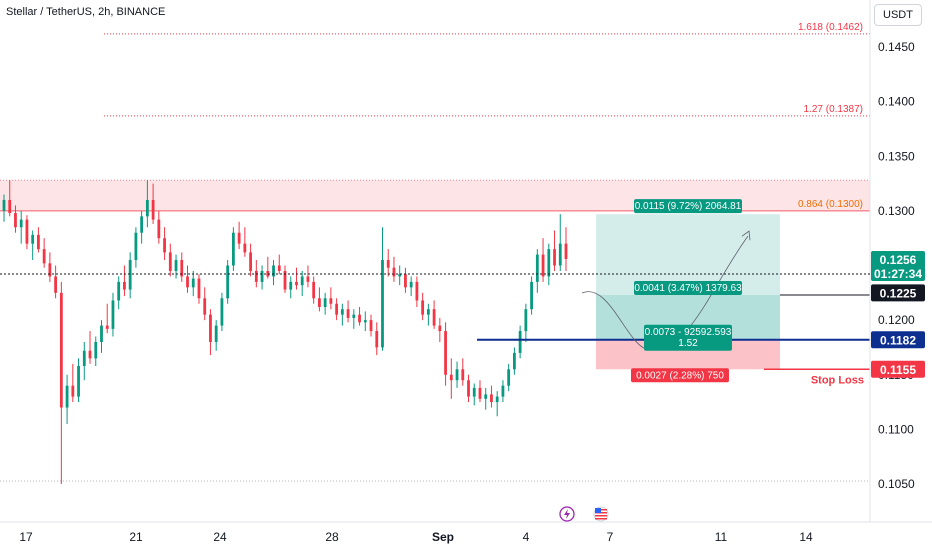 Image resolution: width=932 pixels, height=555 pixels. I want to click on x-tick-label: 28, so click(332, 537).